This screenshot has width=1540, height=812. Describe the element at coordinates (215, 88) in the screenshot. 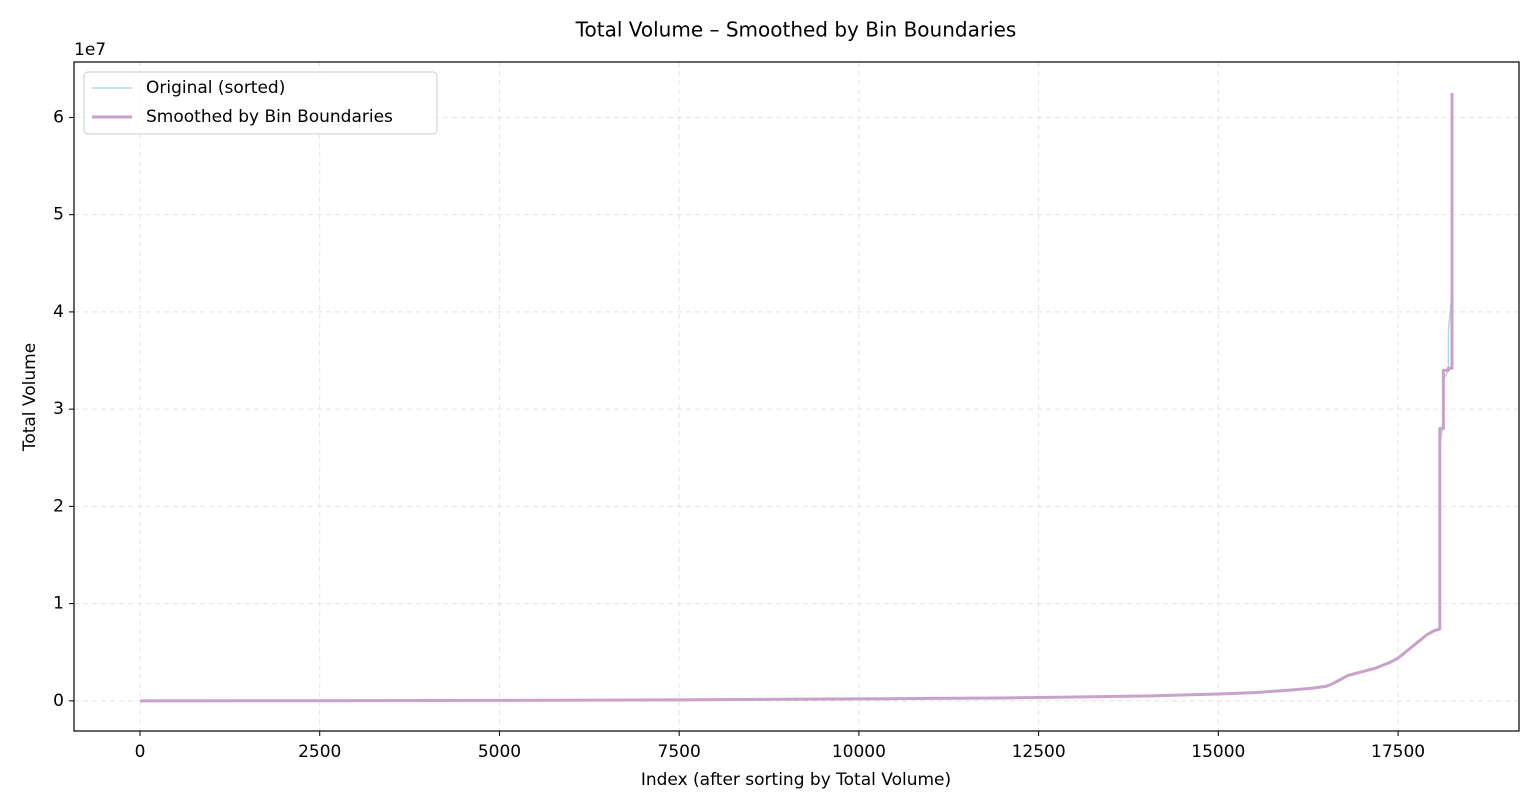

I see `legend-label: Original (sorted)` at that location.